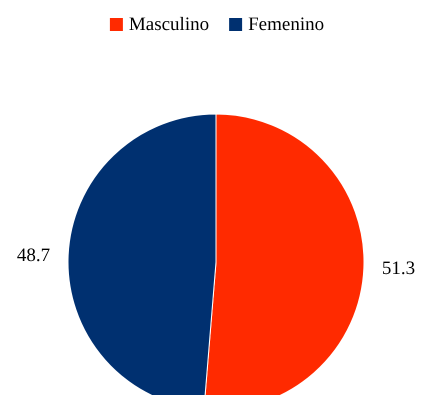  What do you see at coordinates (399, 269) in the screenshot?
I see `data-label: 51.3` at bounding box center [399, 269].